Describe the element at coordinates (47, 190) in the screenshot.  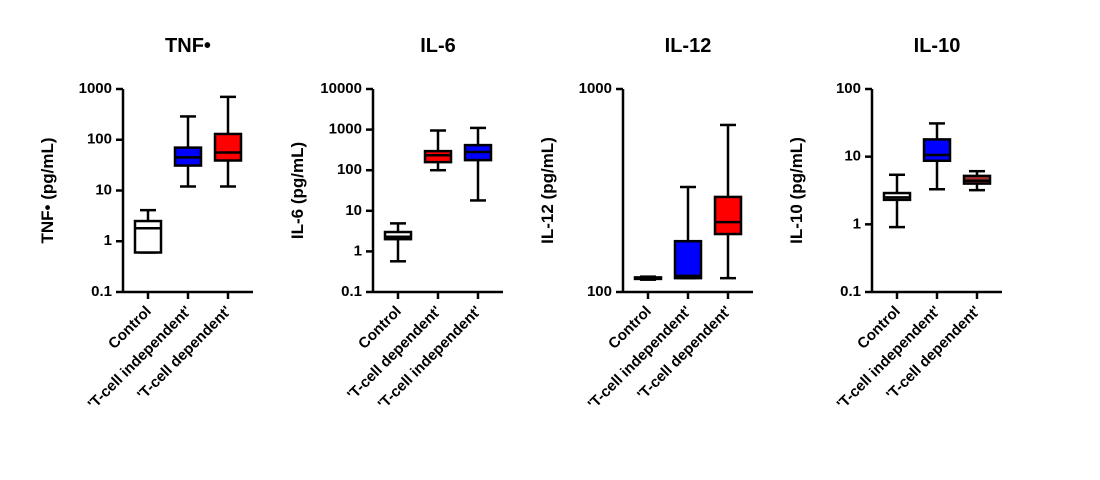
I see `y-axis-label: TNF• (pg/mL)` at that location.